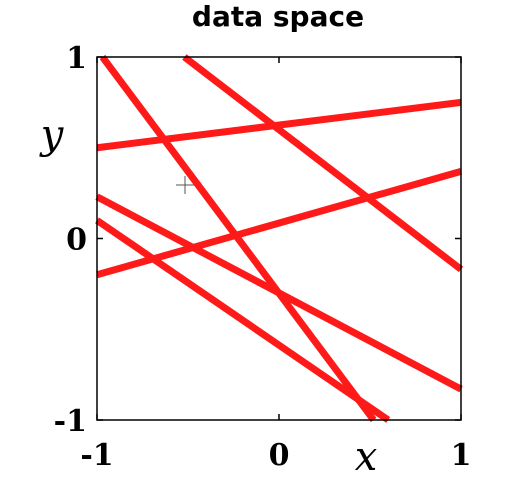  Describe the element at coordinates (366, 457) in the screenshot. I see `x-axis-label: x` at that location.